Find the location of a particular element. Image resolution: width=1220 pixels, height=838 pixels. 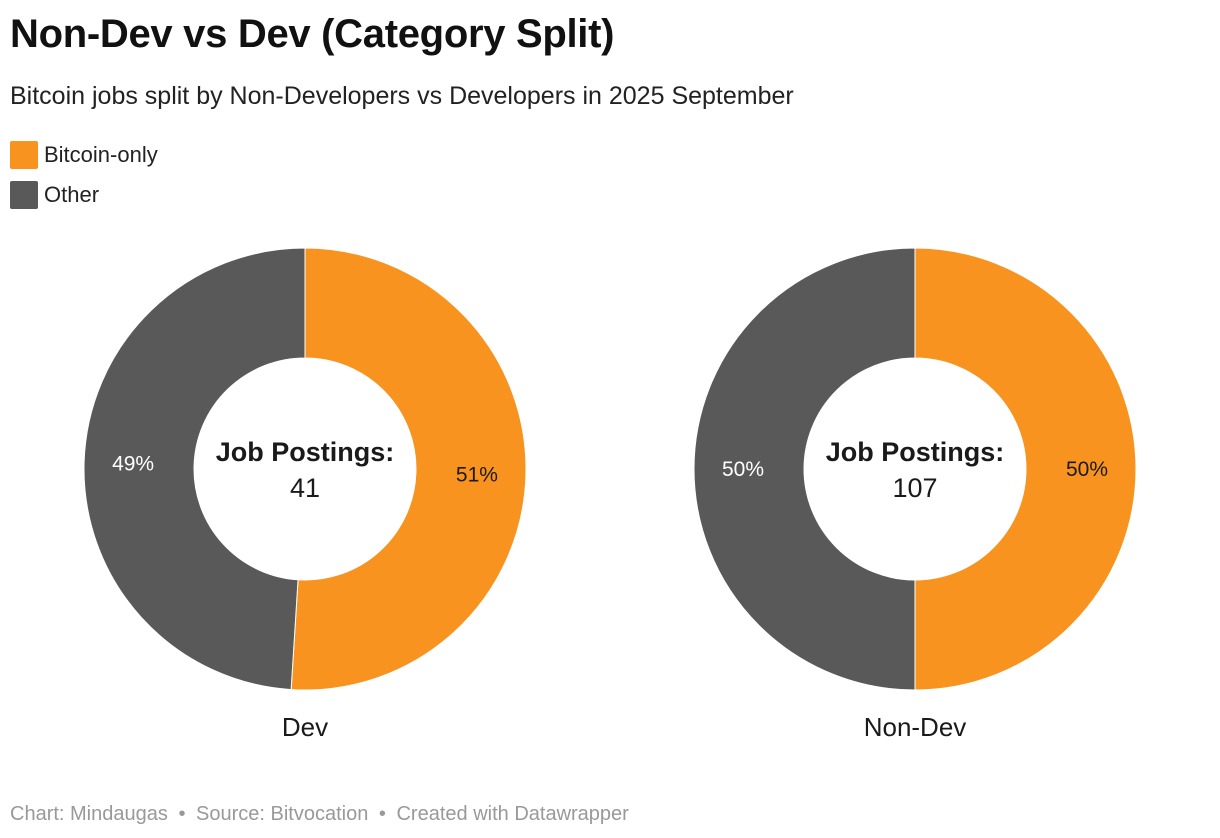

center-value-dev: 41 is located at coordinates (305, 488).